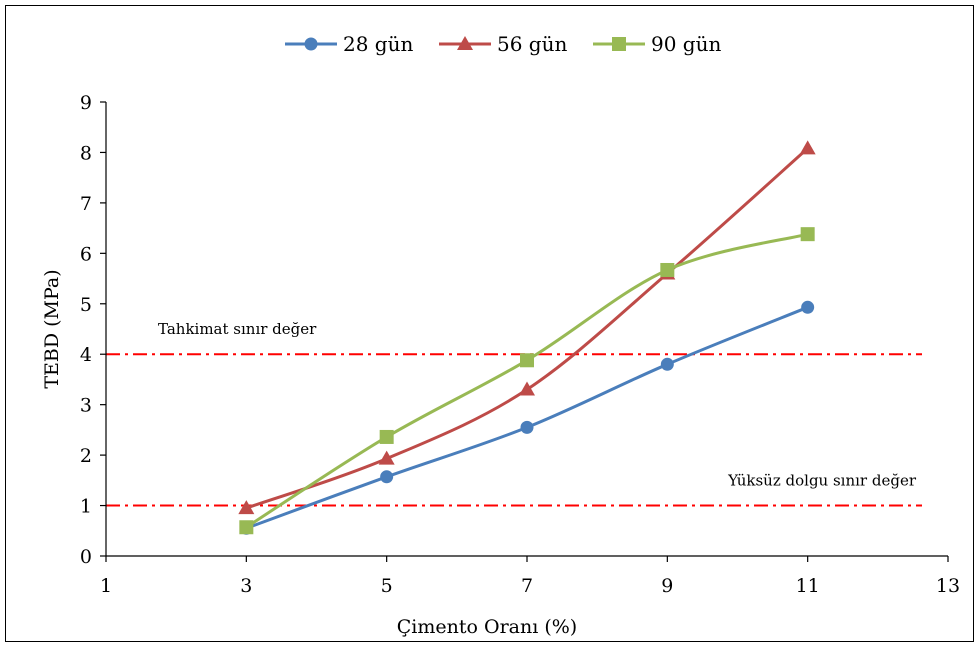  What do you see at coordinates (387, 586) in the screenshot?
I see `x-tick-label: 5` at bounding box center [387, 586].